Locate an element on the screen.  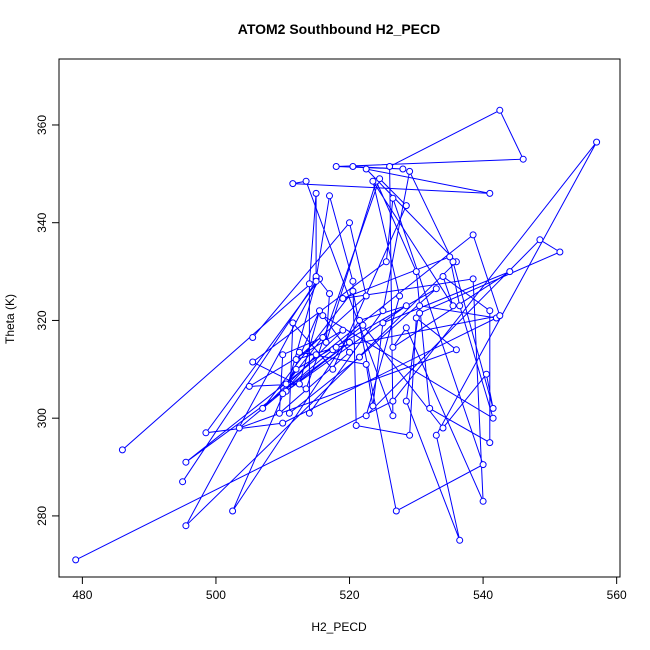
x-axis-label: H2_PECD is located at coordinates (339, 627).